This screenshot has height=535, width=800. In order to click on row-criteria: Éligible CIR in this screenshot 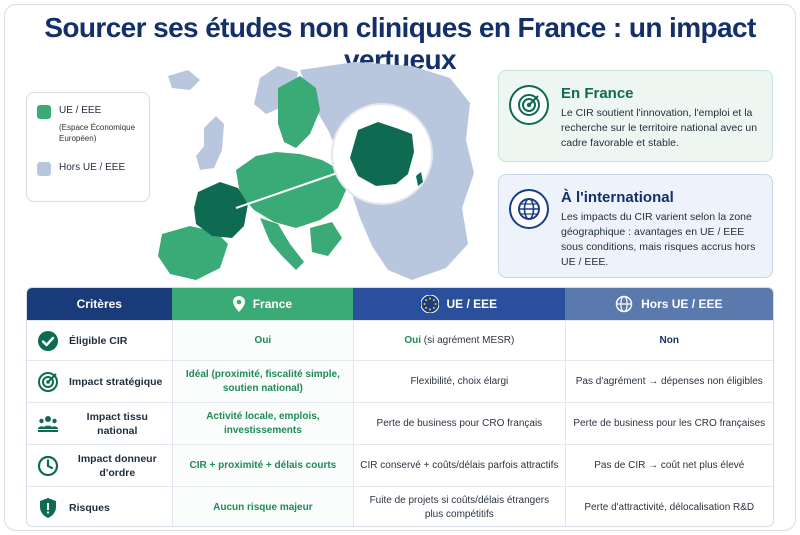, I will do `click(99, 340)`.